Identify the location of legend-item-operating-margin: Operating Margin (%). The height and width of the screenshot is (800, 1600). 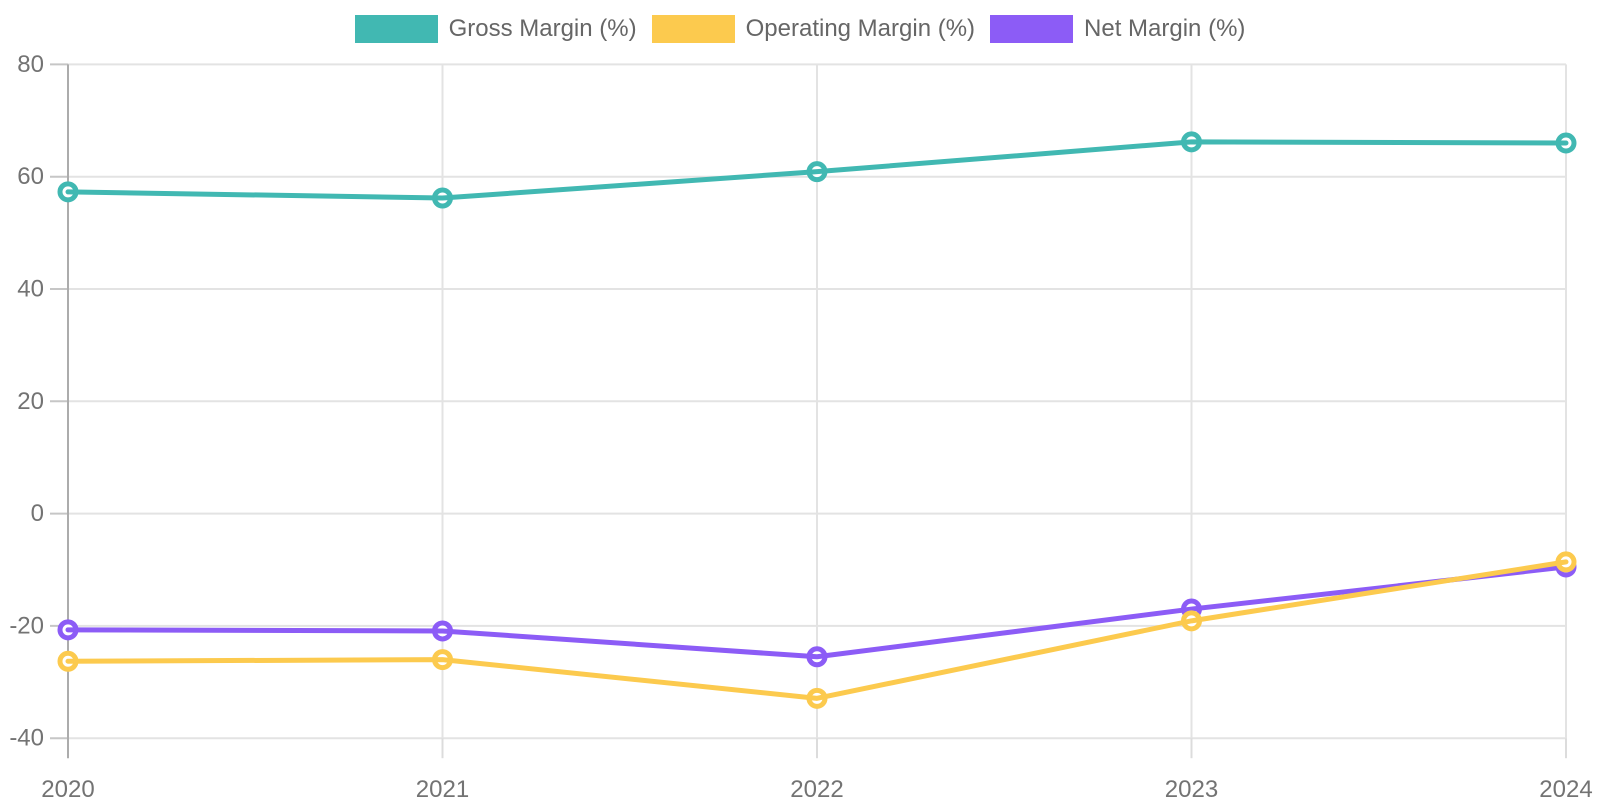
(813, 29).